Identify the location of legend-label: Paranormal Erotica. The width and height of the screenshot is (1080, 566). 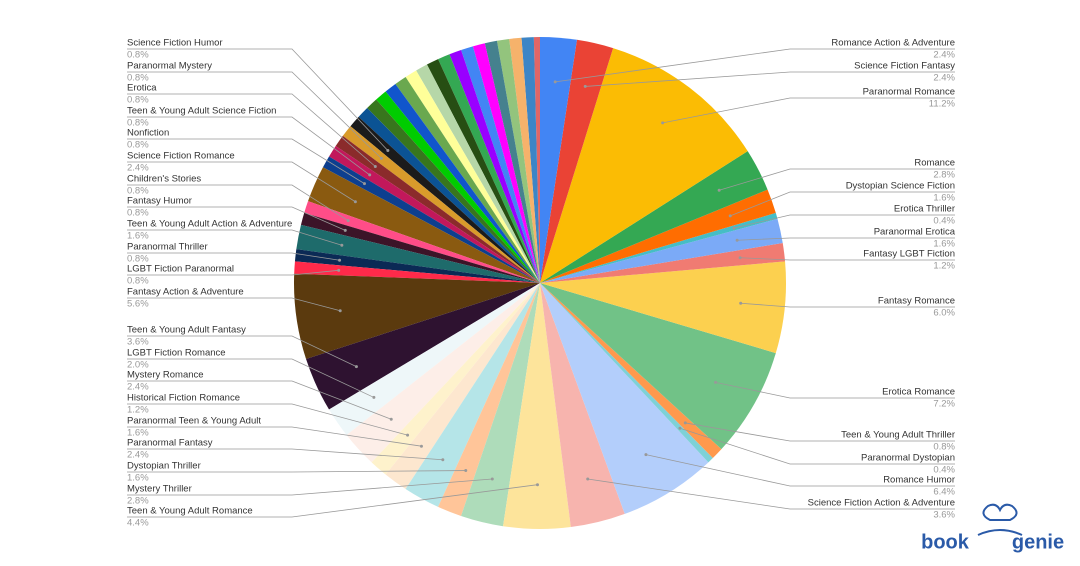
(915, 232).